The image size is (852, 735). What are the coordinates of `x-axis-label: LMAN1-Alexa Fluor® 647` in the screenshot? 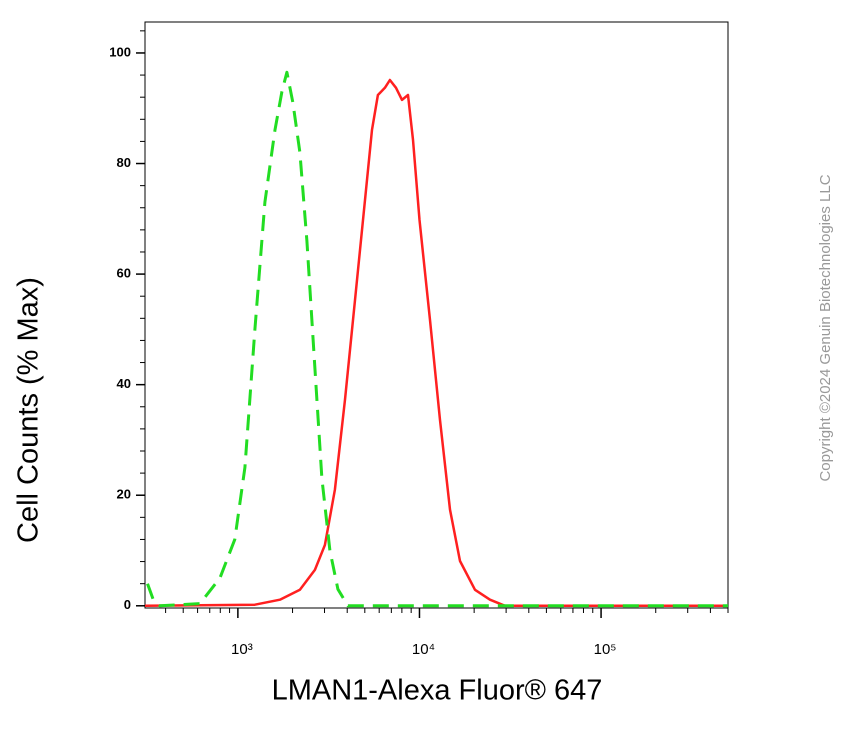 It's located at (437, 691).